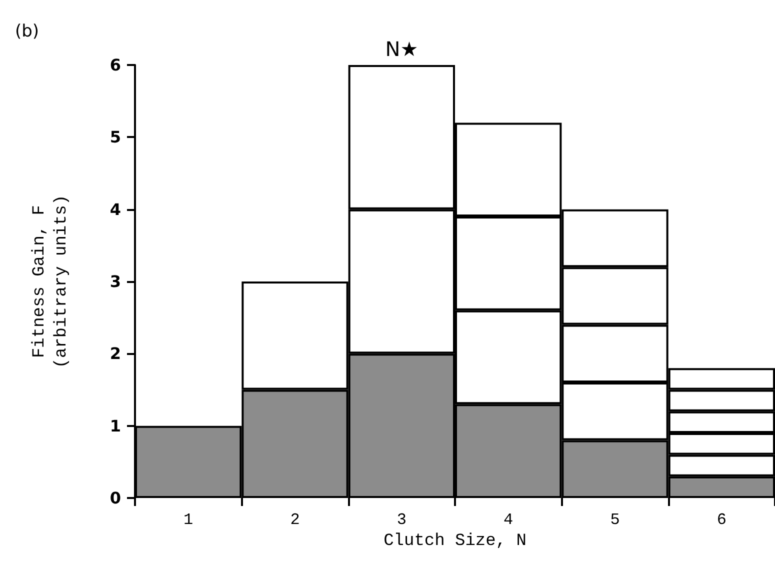 The width and height of the screenshot is (775, 576). Describe the element at coordinates (115, 281) in the screenshot. I see `y-tick-label: 3` at that location.